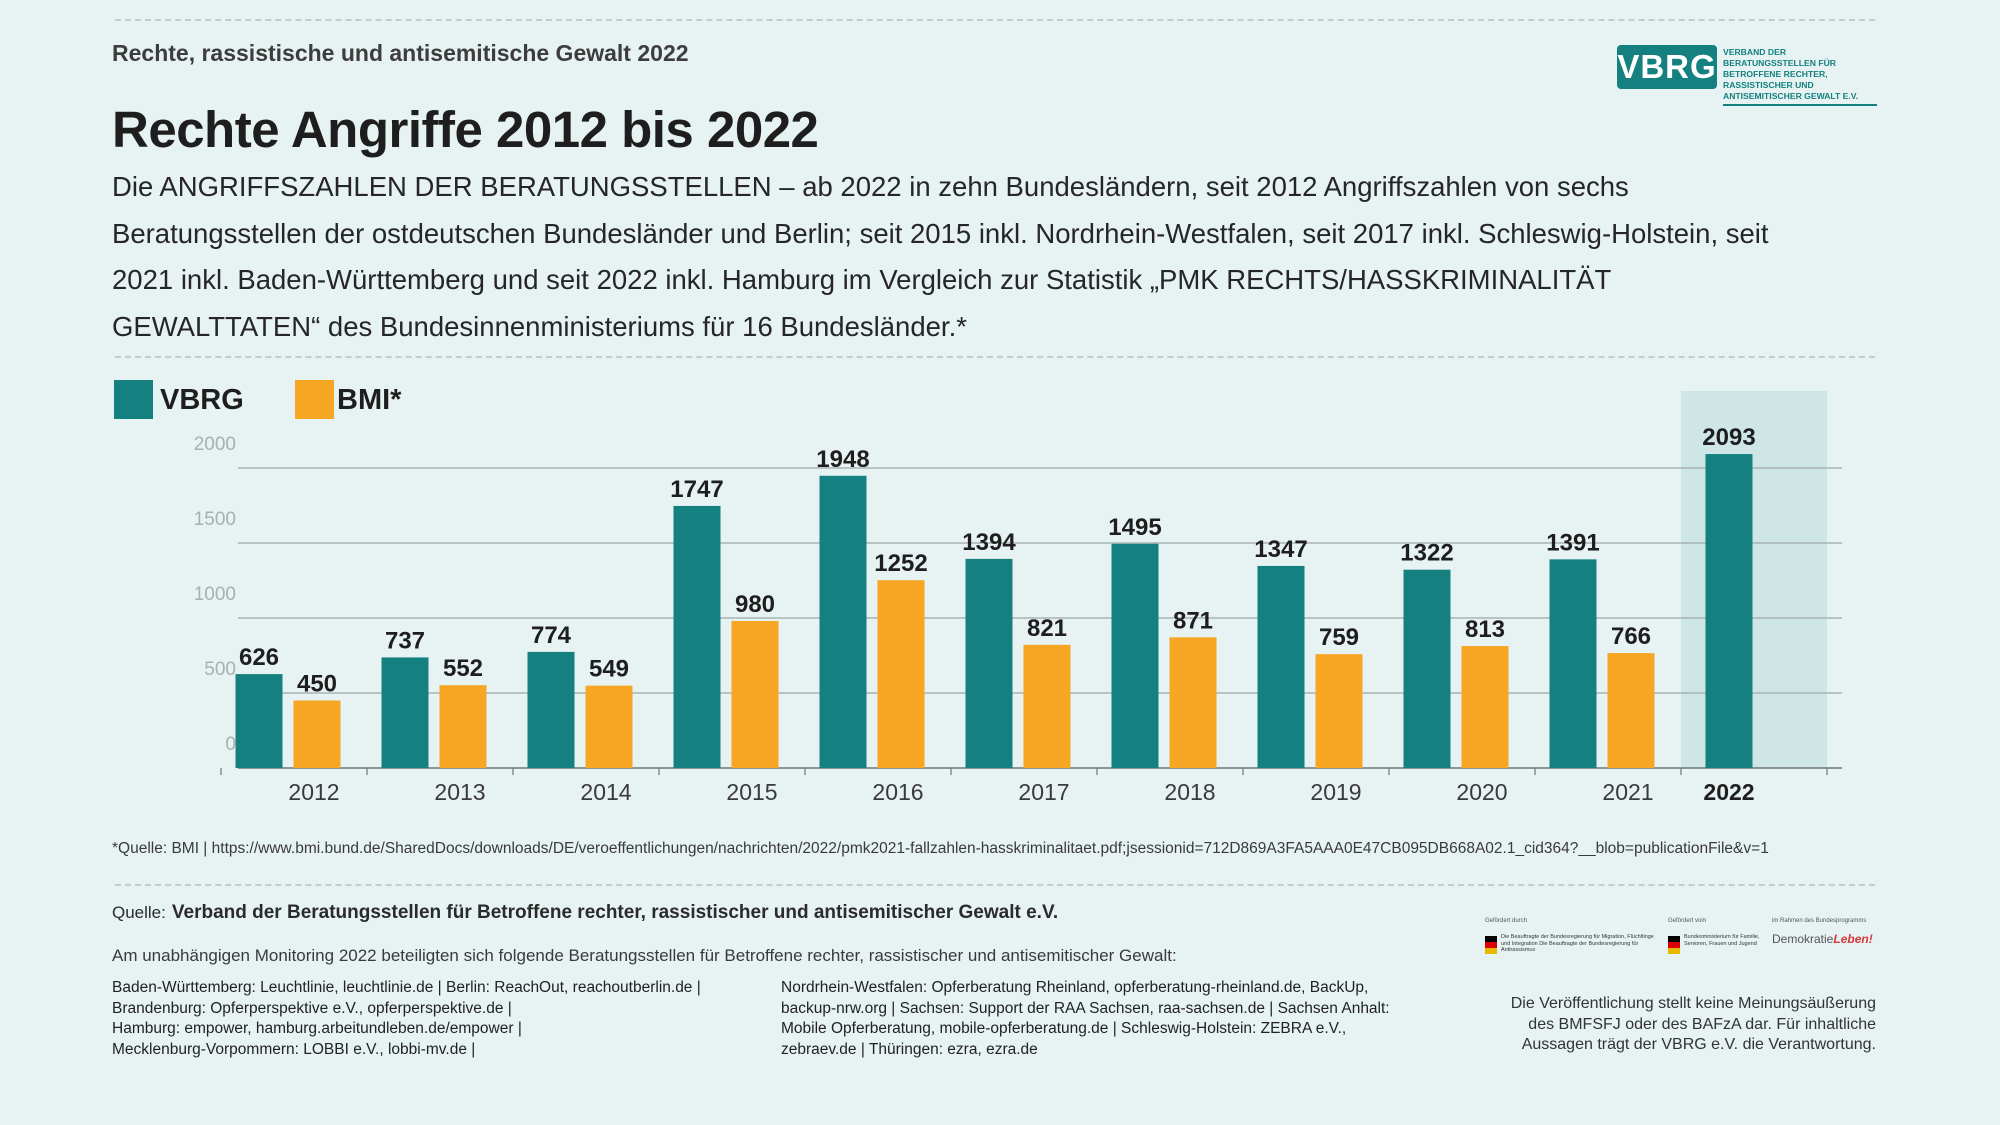  What do you see at coordinates (139, 912) in the screenshot?
I see `source-label: Quelle:` at bounding box center [139, 912].